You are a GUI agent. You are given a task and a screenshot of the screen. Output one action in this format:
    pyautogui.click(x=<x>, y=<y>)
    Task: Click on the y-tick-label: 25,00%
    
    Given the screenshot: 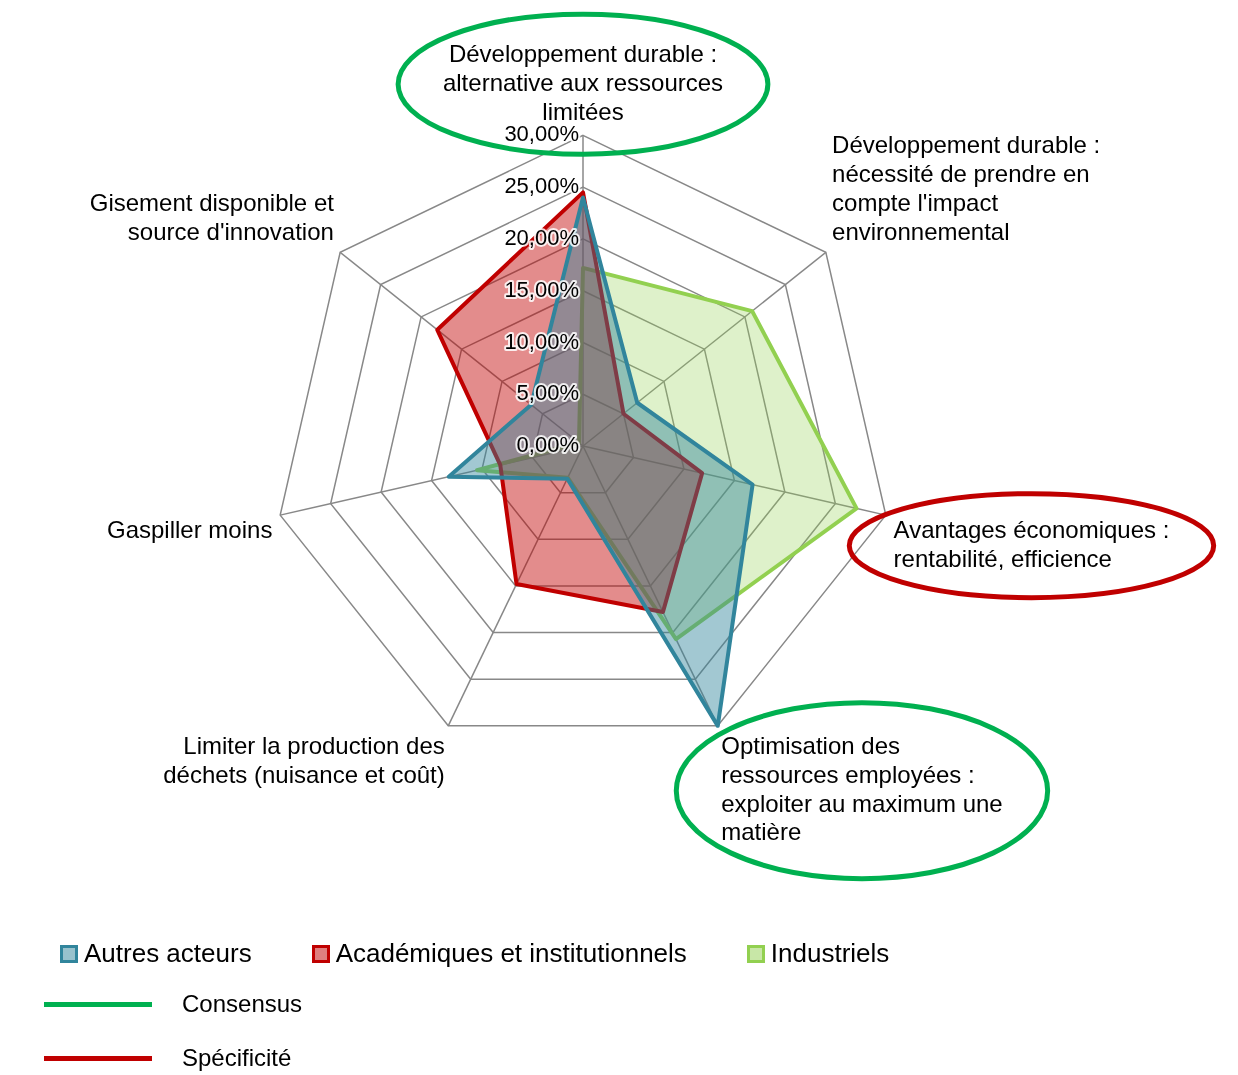 What is the action you would take?
    pyautogui.click(x=541, y=186)
    